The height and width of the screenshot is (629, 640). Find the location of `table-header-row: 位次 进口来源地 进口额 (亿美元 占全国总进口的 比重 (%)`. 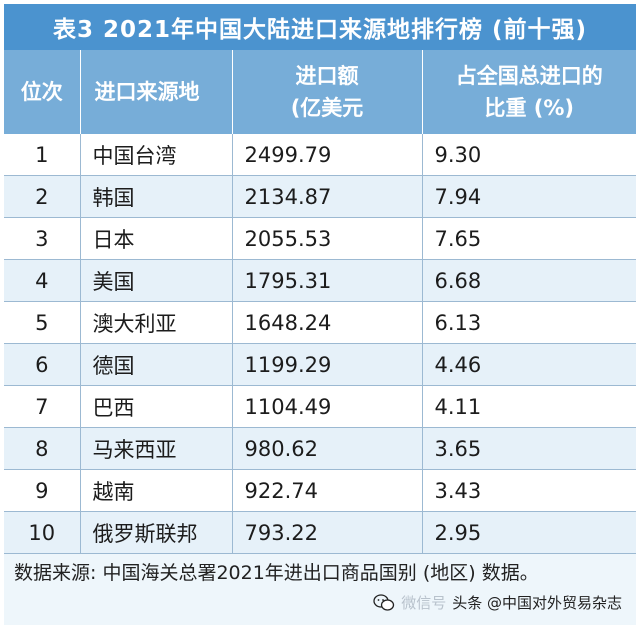

table-header-row: 位次 进口来源地 进口额 (亿美元 占全国总进口的 比重 (%) is located at coordinates (320, 92).